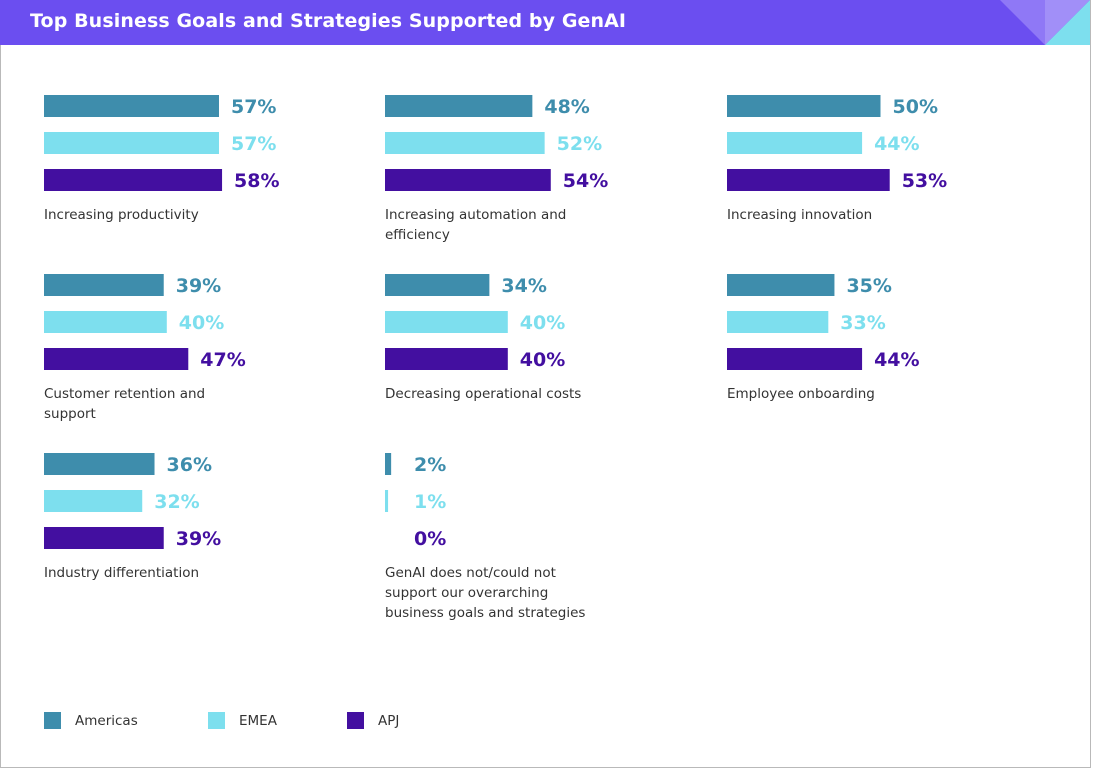  I want to click on value-label-apj-5: 44%, so click(896, 360).